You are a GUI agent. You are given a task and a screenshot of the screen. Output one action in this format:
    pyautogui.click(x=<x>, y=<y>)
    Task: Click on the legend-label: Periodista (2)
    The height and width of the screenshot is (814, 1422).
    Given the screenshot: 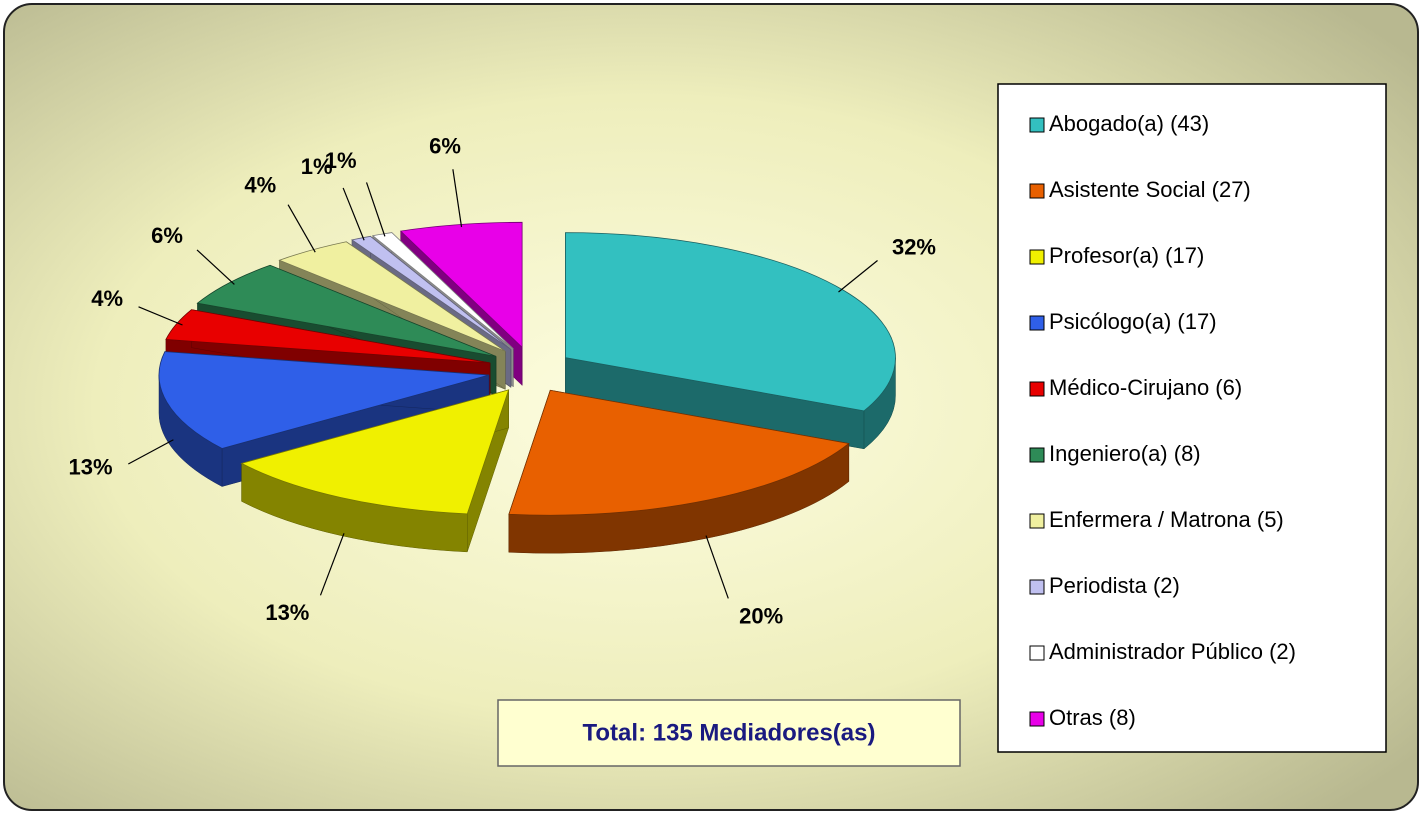 What is the action you would take?
    pyautogui.click(x=1114, y=585)
    